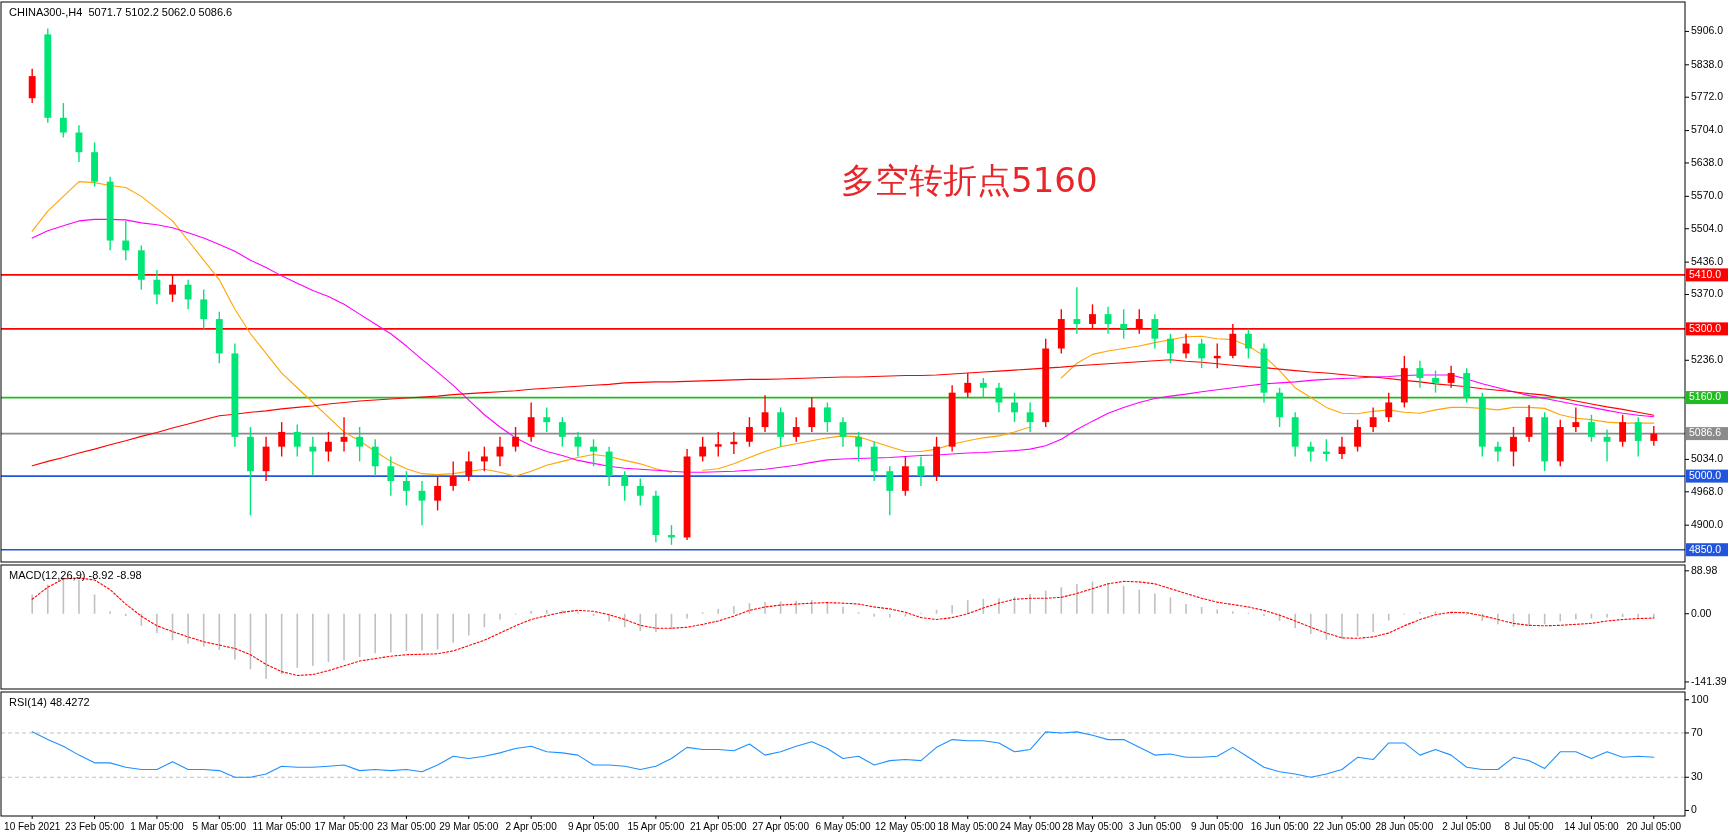 The width and height of the screenshot is (1729, 835). I want to click on y-tick-label: 0, so click(1694, 809).